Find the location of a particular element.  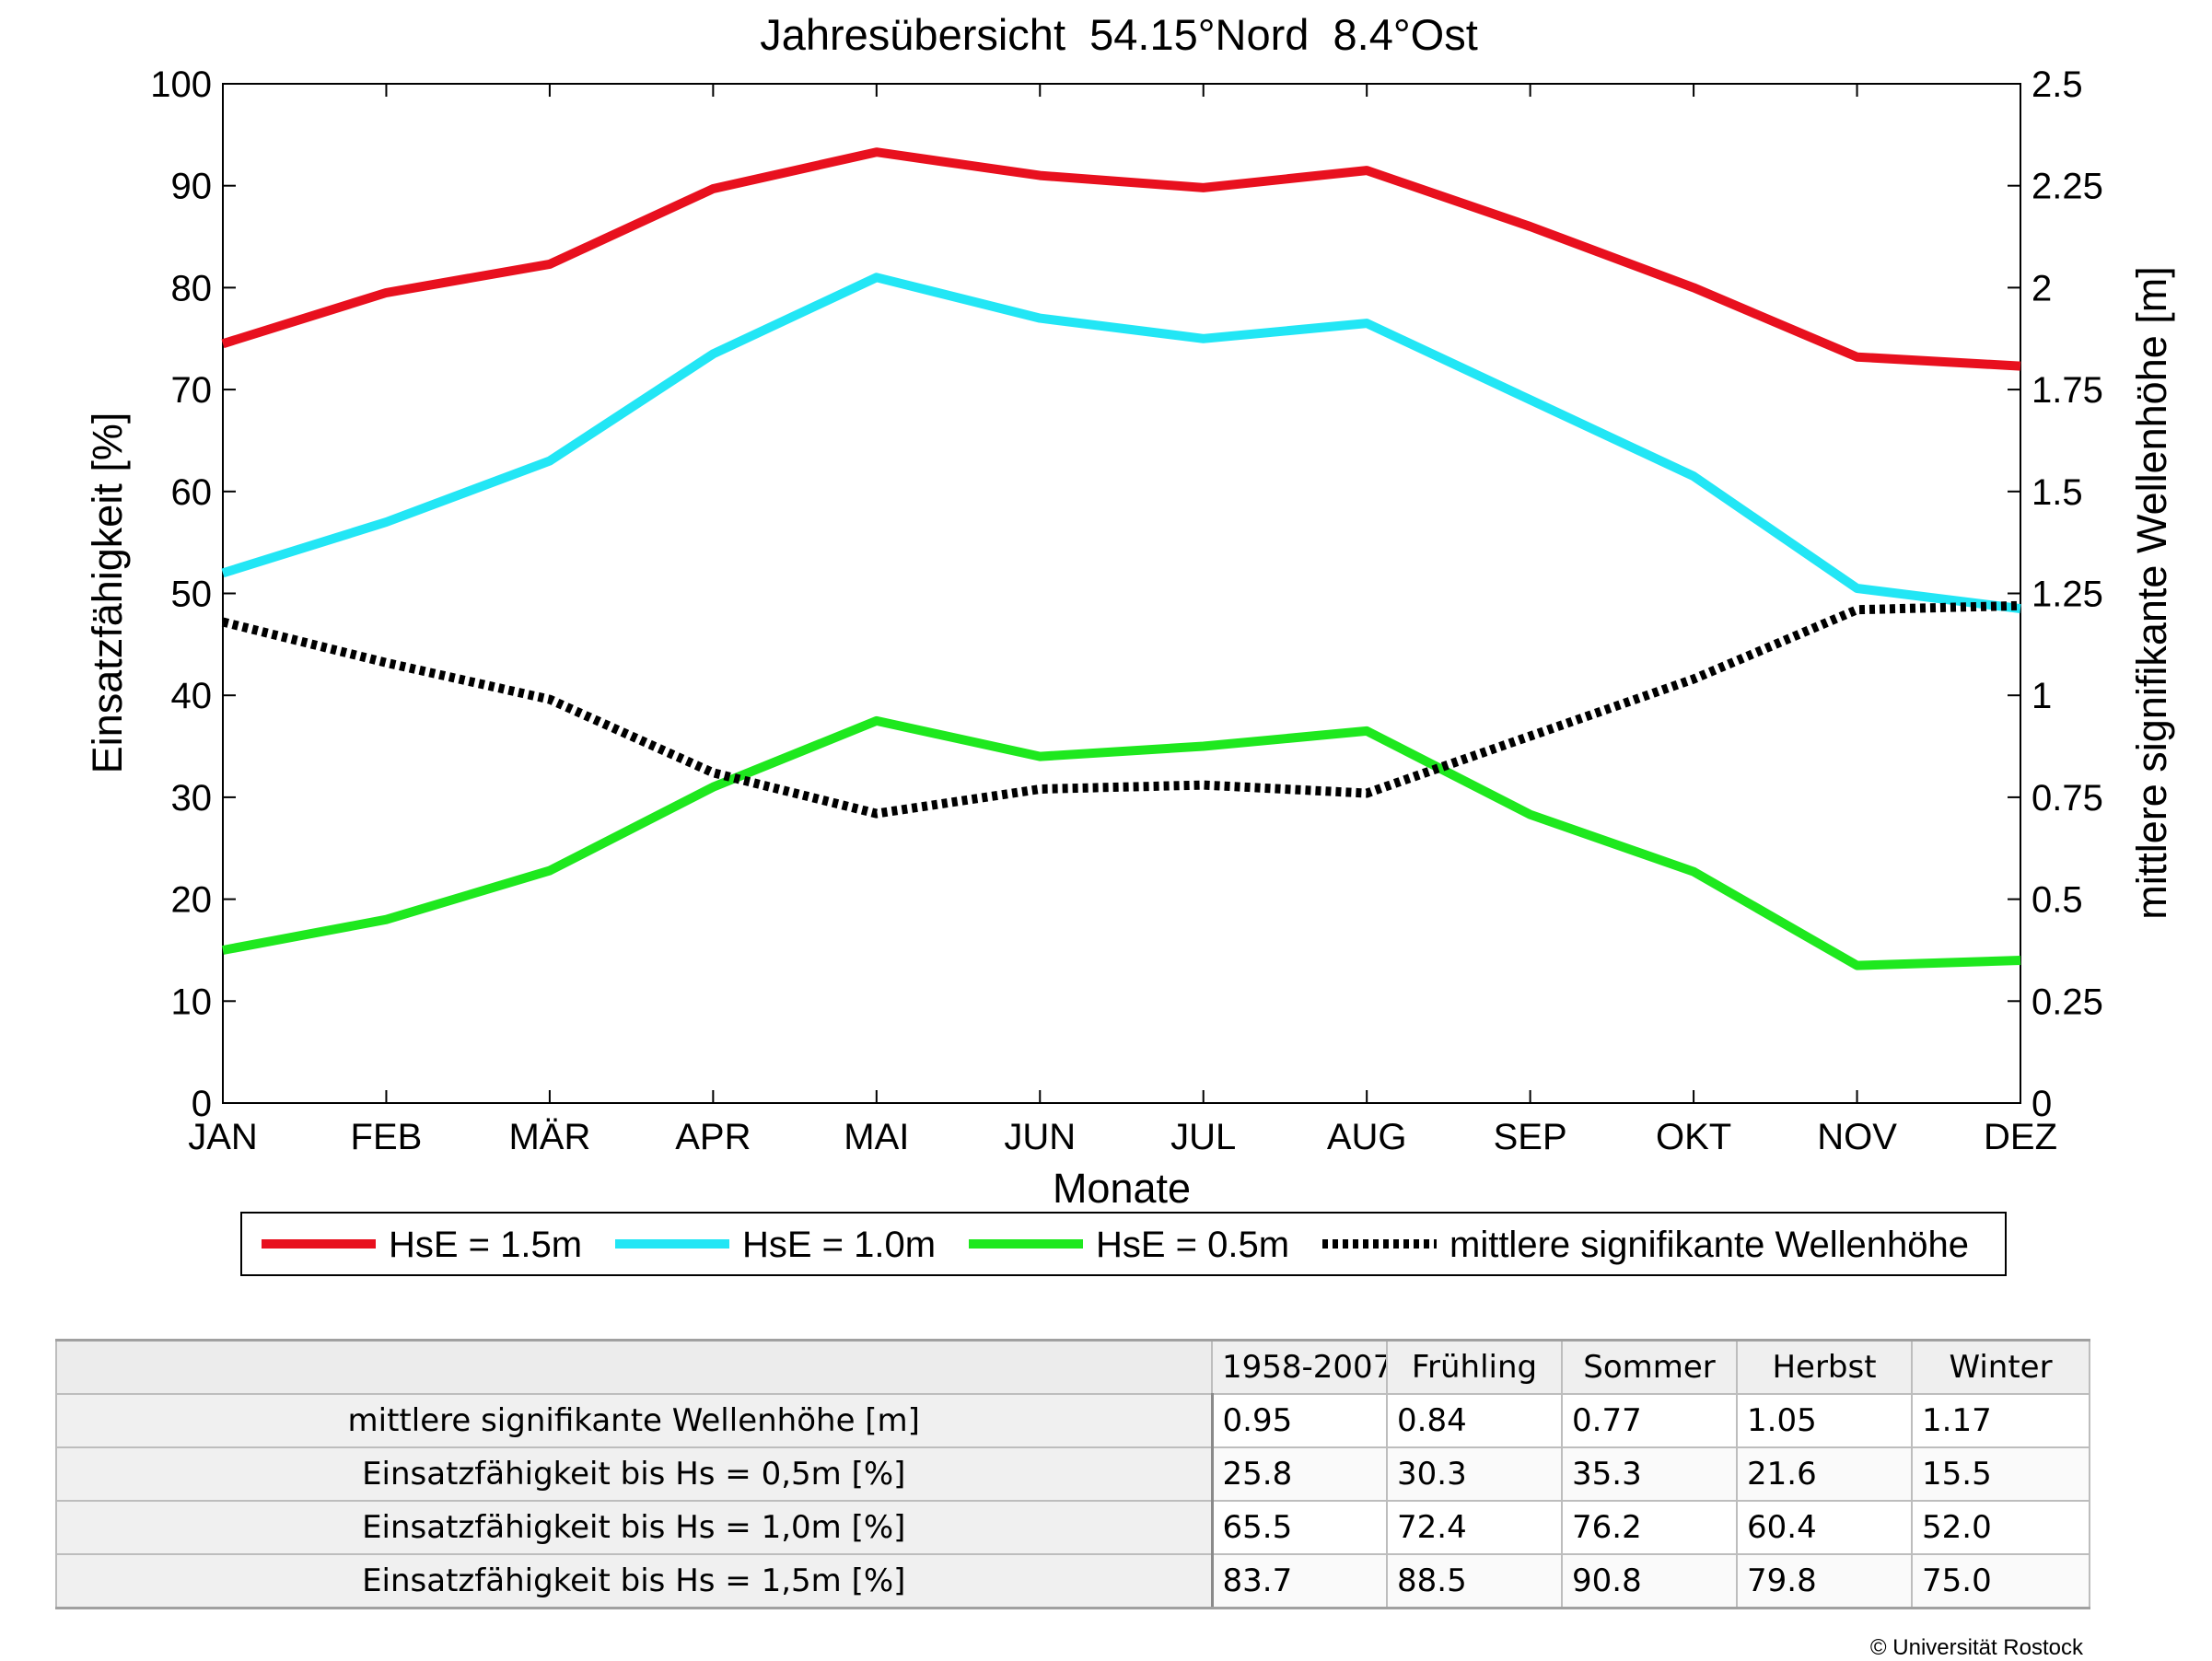

legend-label: mittlere signifikante Wellenhöhe is located at coordinates (1709, 1245).